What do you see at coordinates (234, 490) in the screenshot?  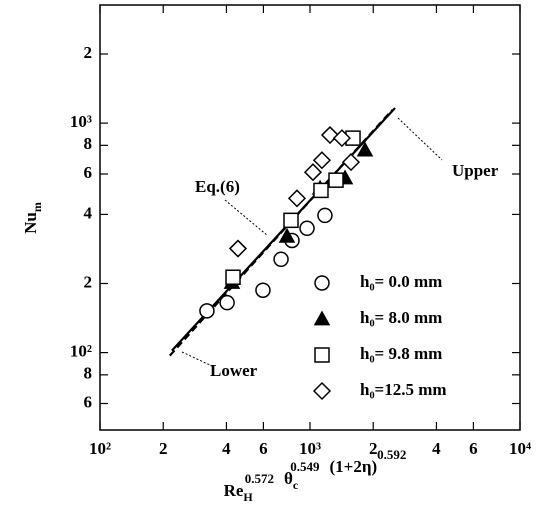 I see `x-label-text: Re` at bounding box center [234, 490].